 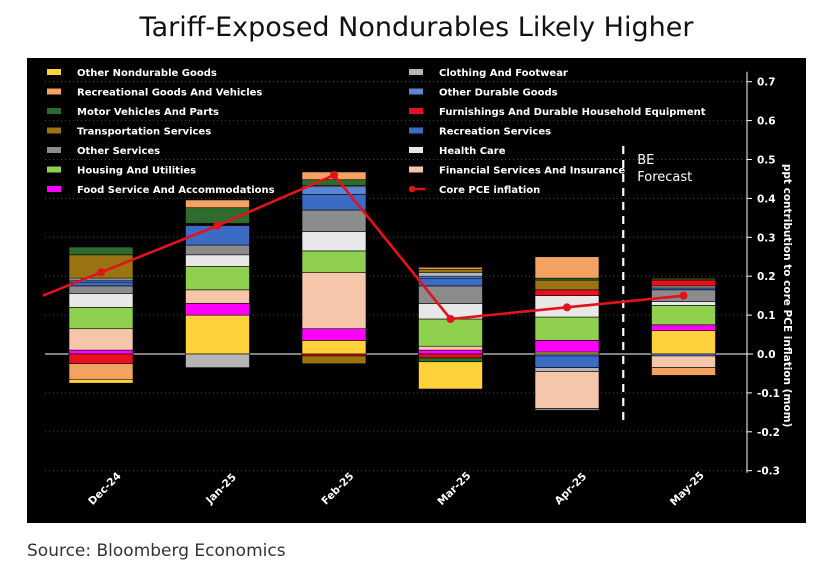 I want to click on legend-swatch-food-service-and-accommodations, so click(x=54, y=189).